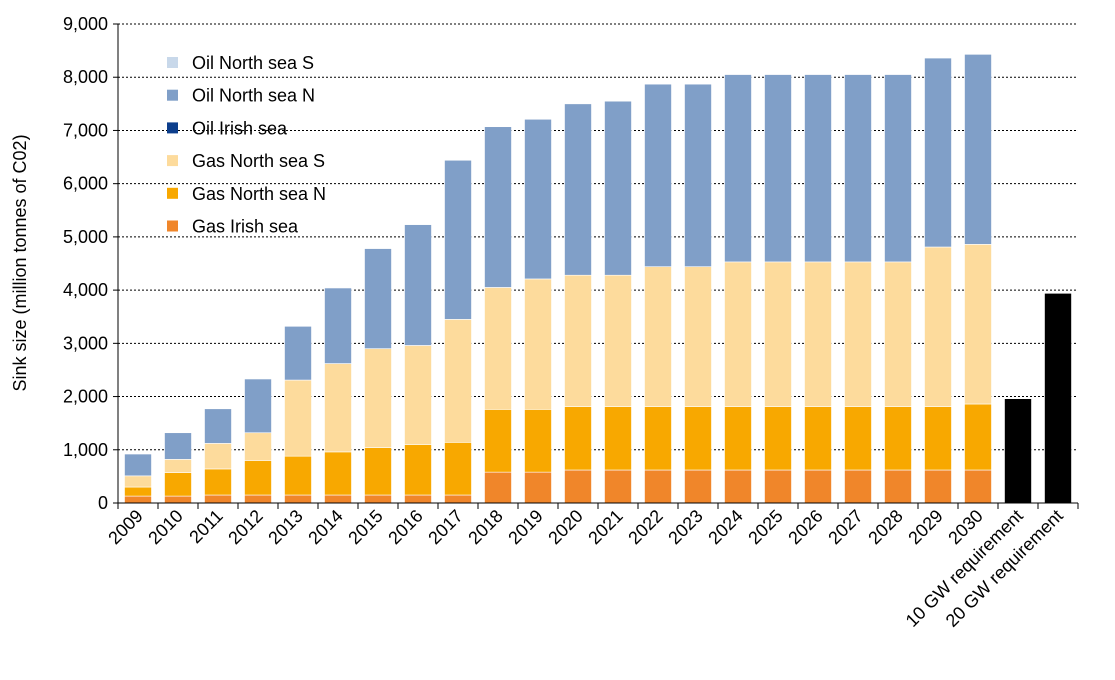 The height and width of the screenshot is (680, 1115). Describe the element at coordinates (240, 128) in the screenshot. I see `legend-label: Oil Irish sea` at that location.